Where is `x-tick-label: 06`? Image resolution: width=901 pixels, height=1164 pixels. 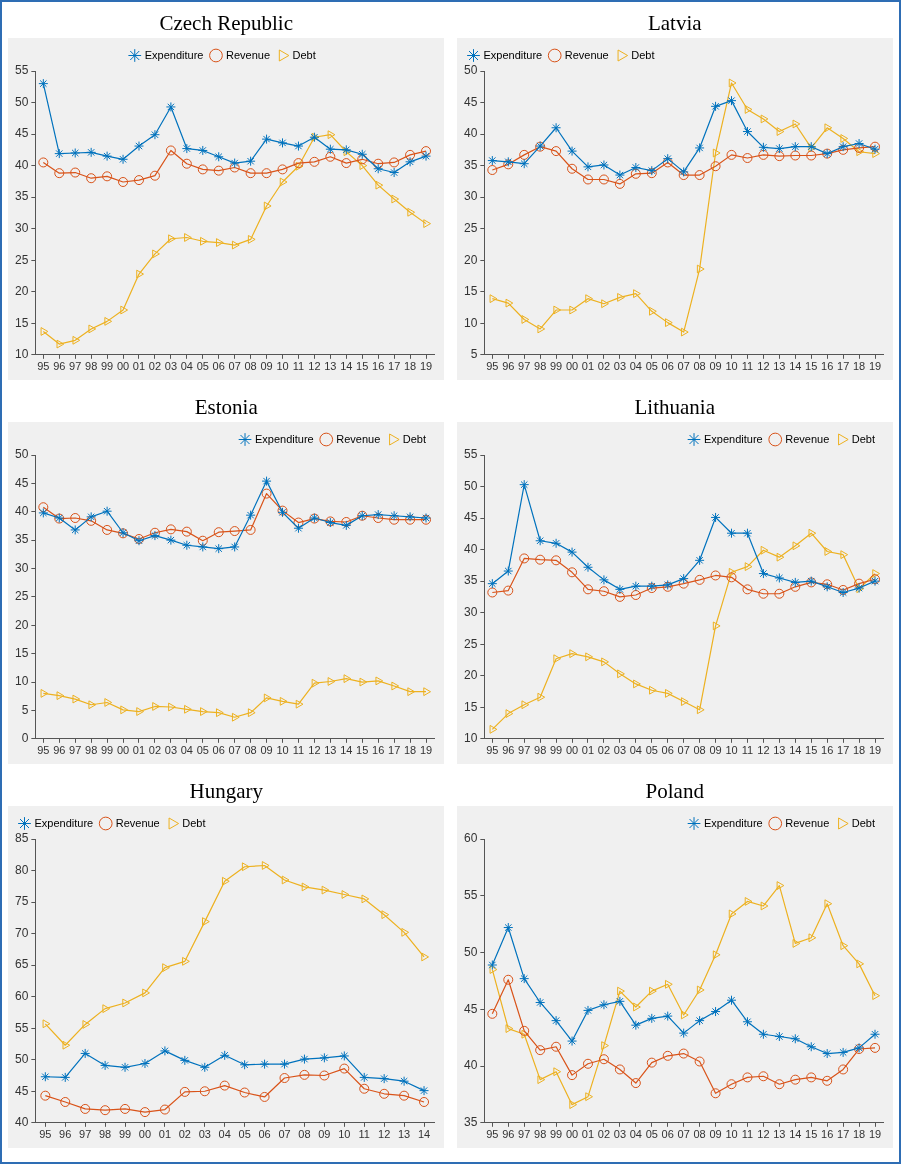 x-tick-label: 06 is located at coordinates (219, 366).